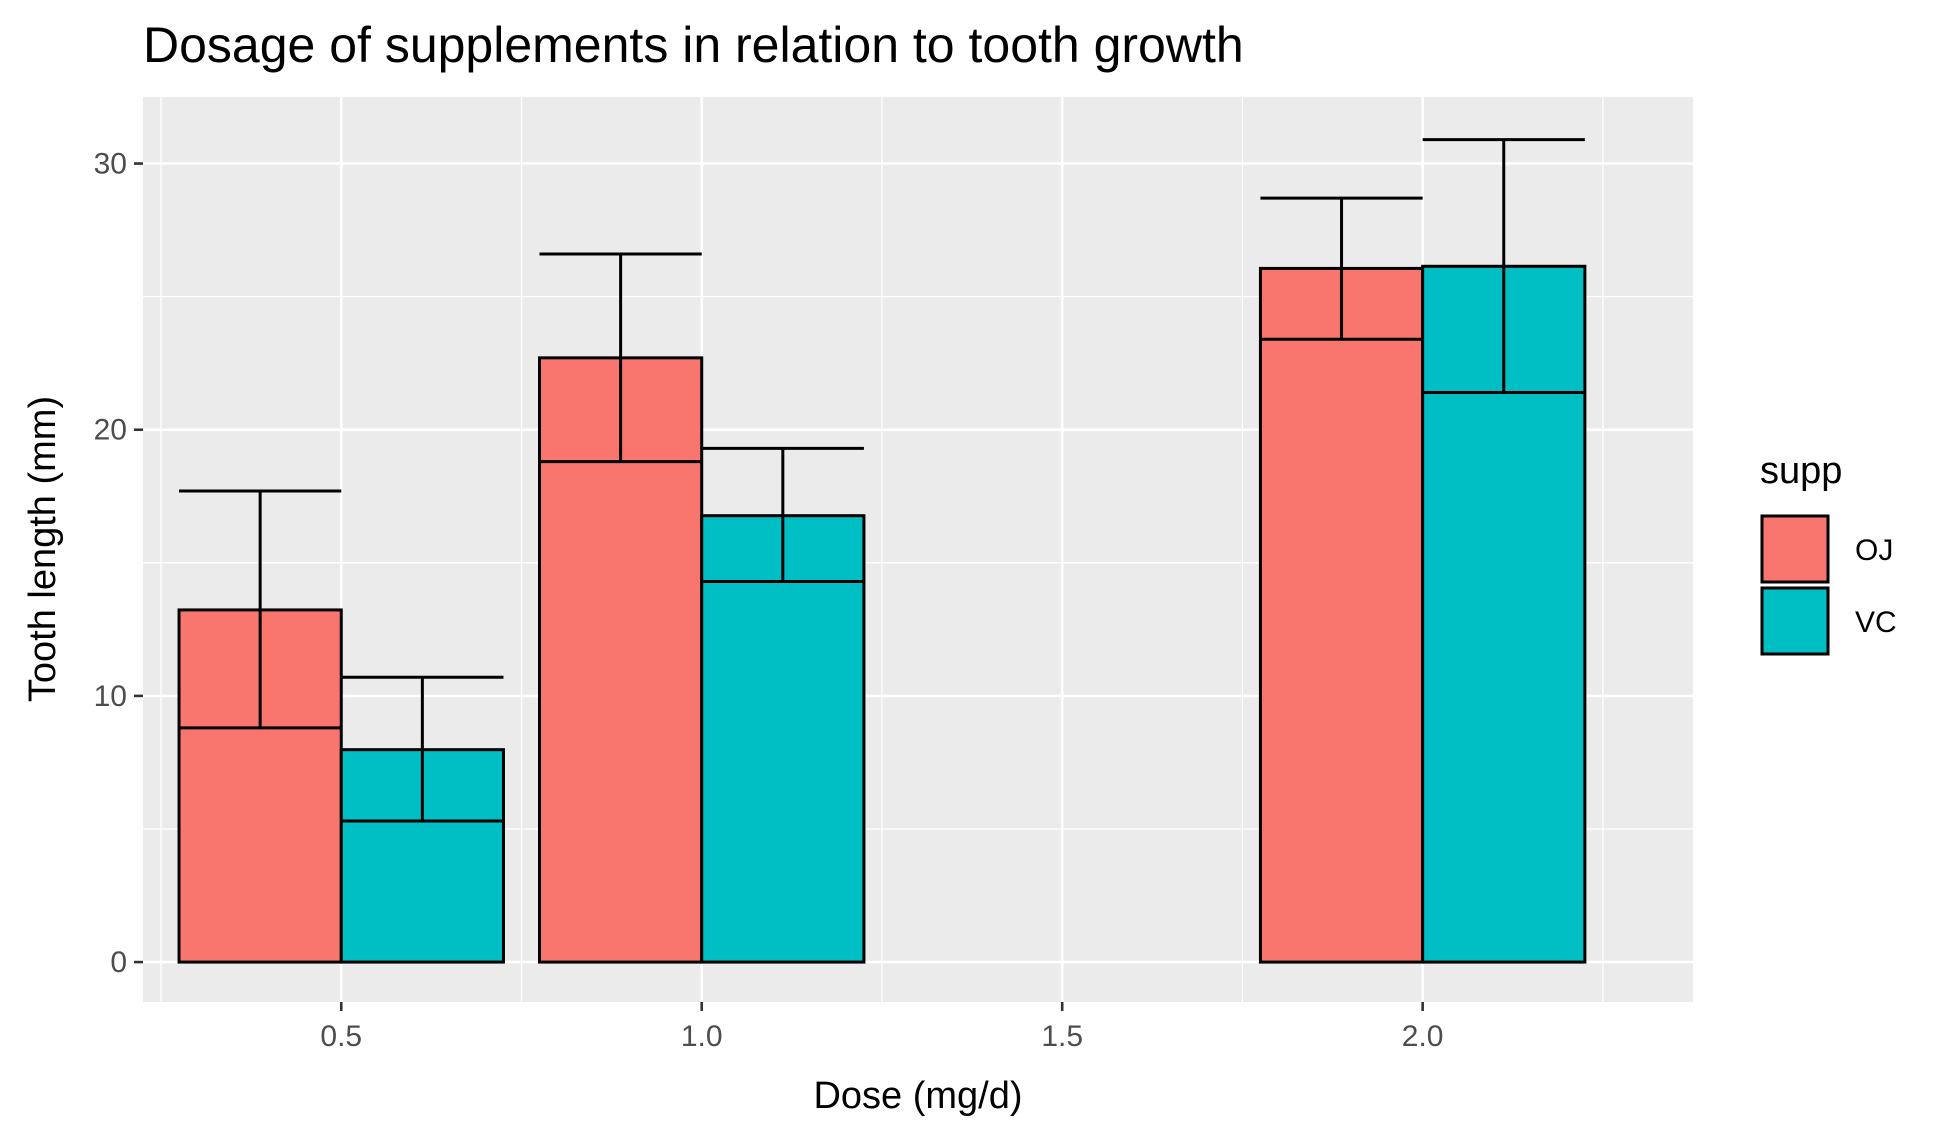 This screenshot has height=1134, width=1940. What do you see at coordinates (118, 563) in the screenshot?
I see `y-axis: 0 10 20 30` at bounding box center [118, 563].